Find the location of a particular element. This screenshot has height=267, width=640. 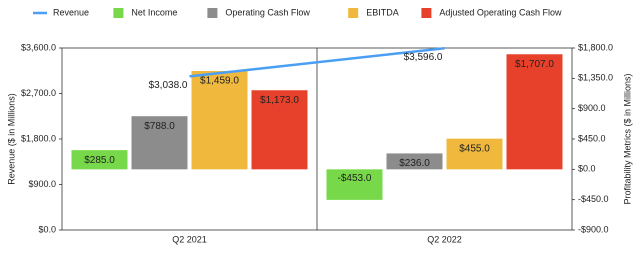

value-label: $236.0 is located at coordinates (414, 163).